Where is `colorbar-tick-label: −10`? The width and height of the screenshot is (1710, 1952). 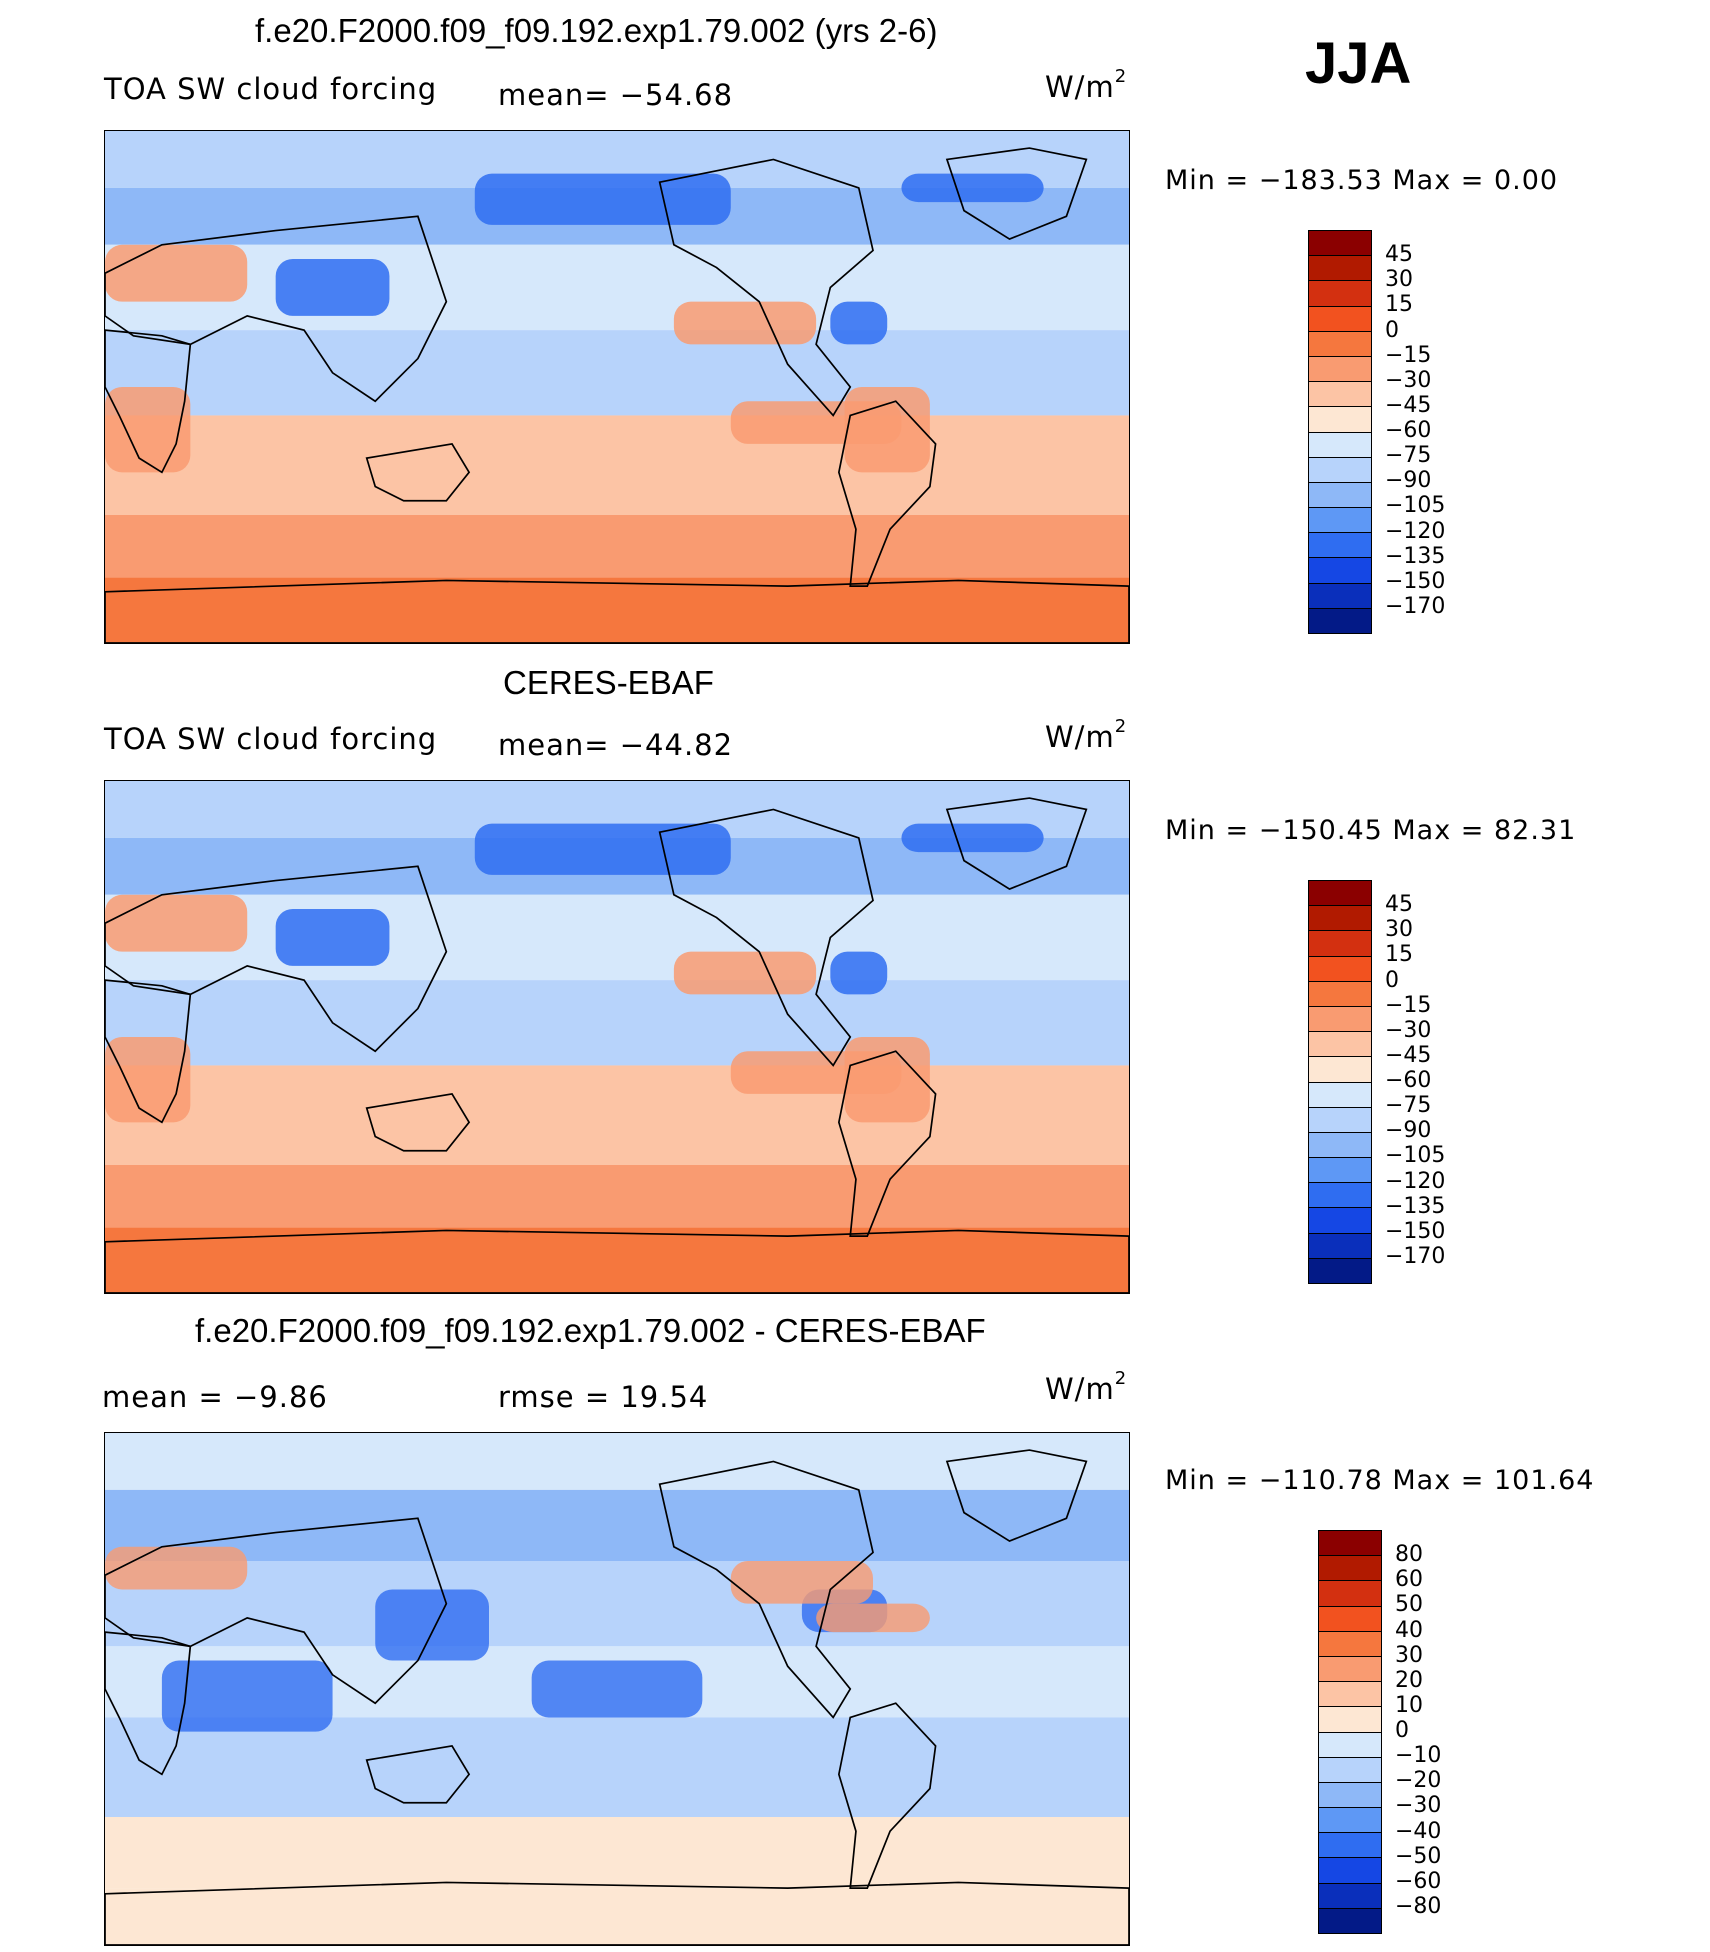 colorbar-tick-label: −10 is located at coordinates (1418, 1756).